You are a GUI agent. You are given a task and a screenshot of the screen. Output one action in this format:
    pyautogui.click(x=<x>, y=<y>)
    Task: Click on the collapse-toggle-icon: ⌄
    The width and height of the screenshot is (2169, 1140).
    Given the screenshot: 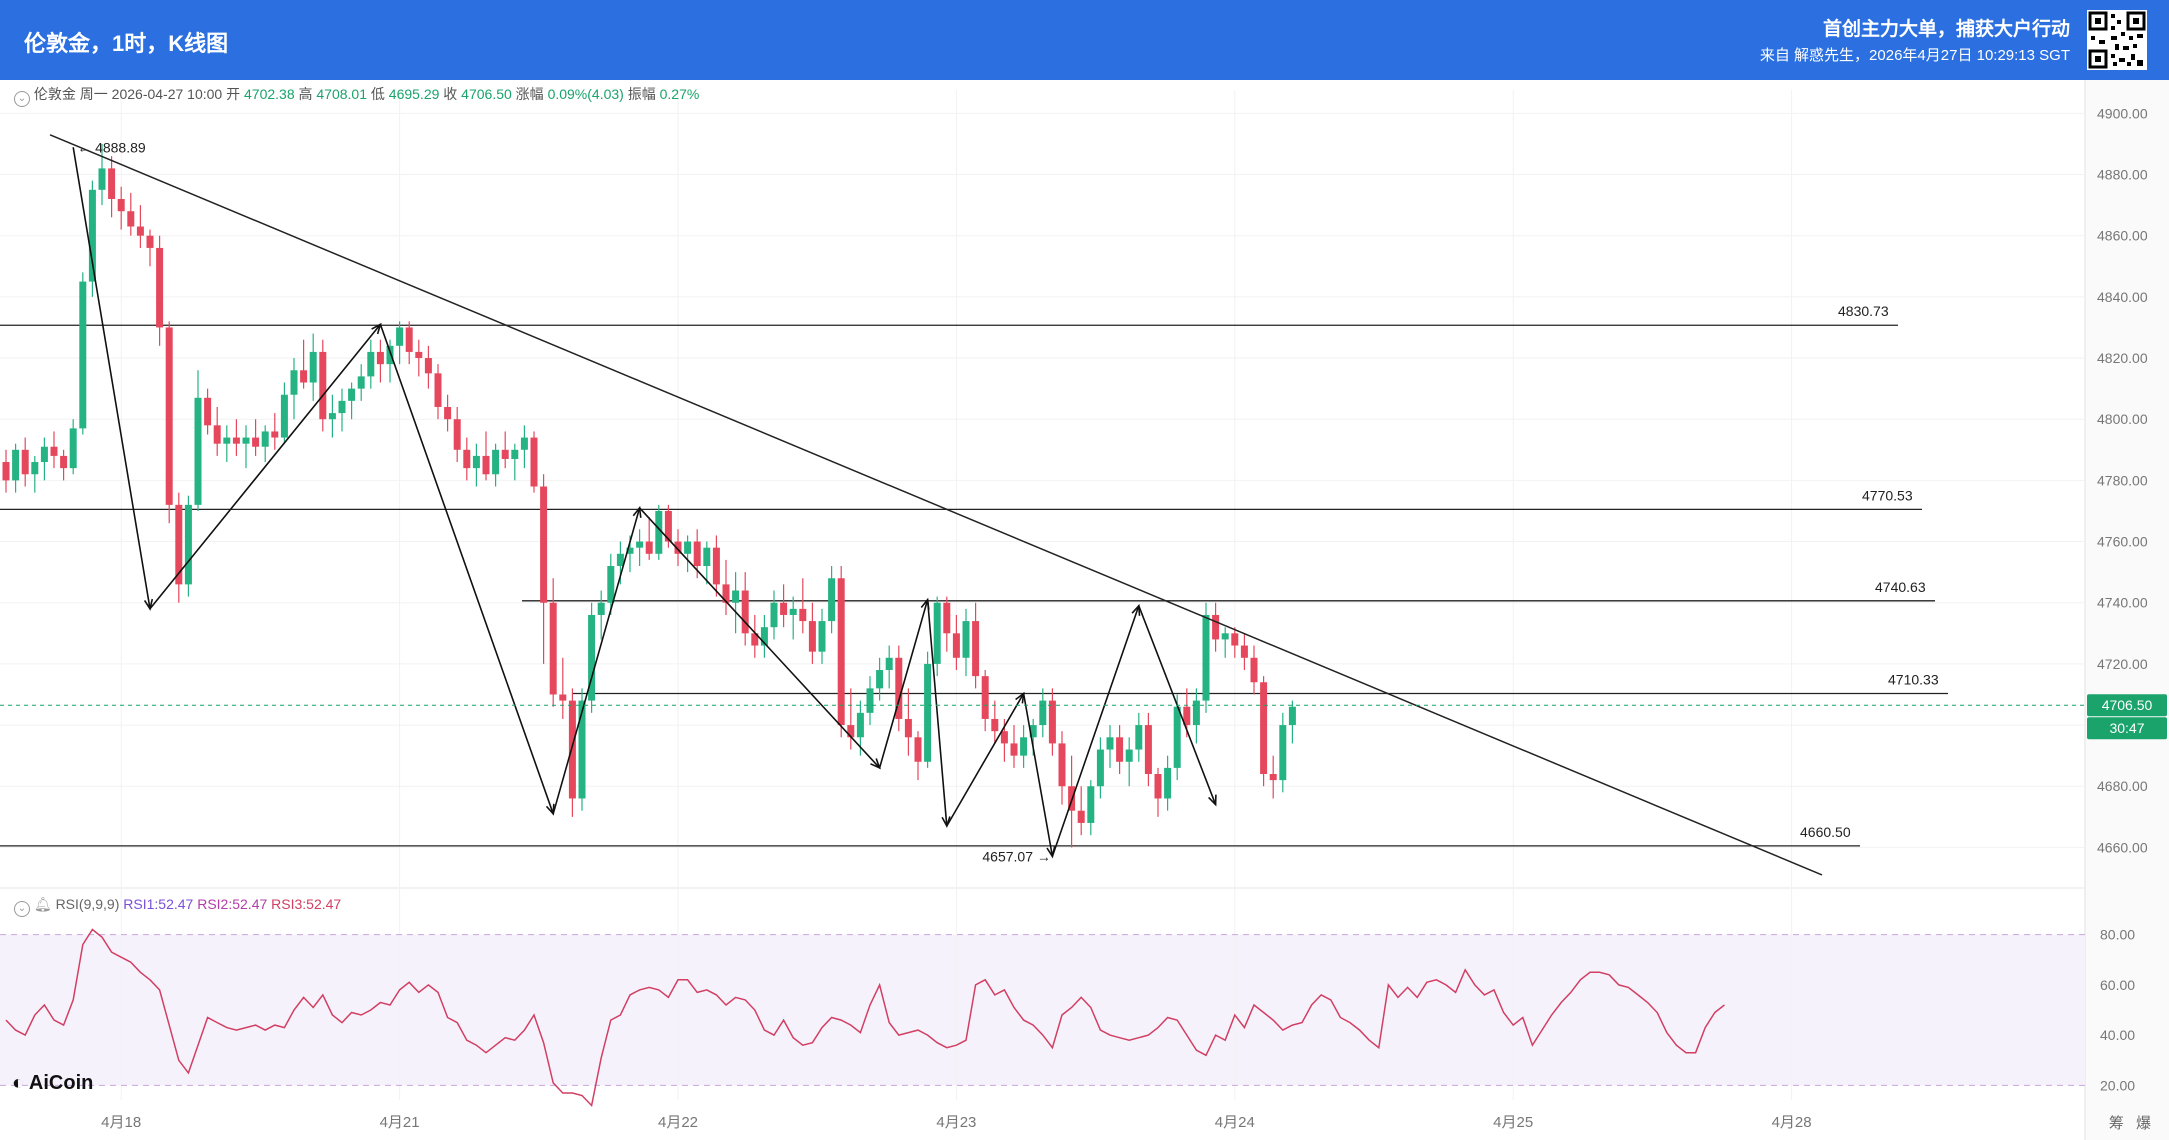 What is the action you would take?
    pyautogui.click(x=22, y=99)
    